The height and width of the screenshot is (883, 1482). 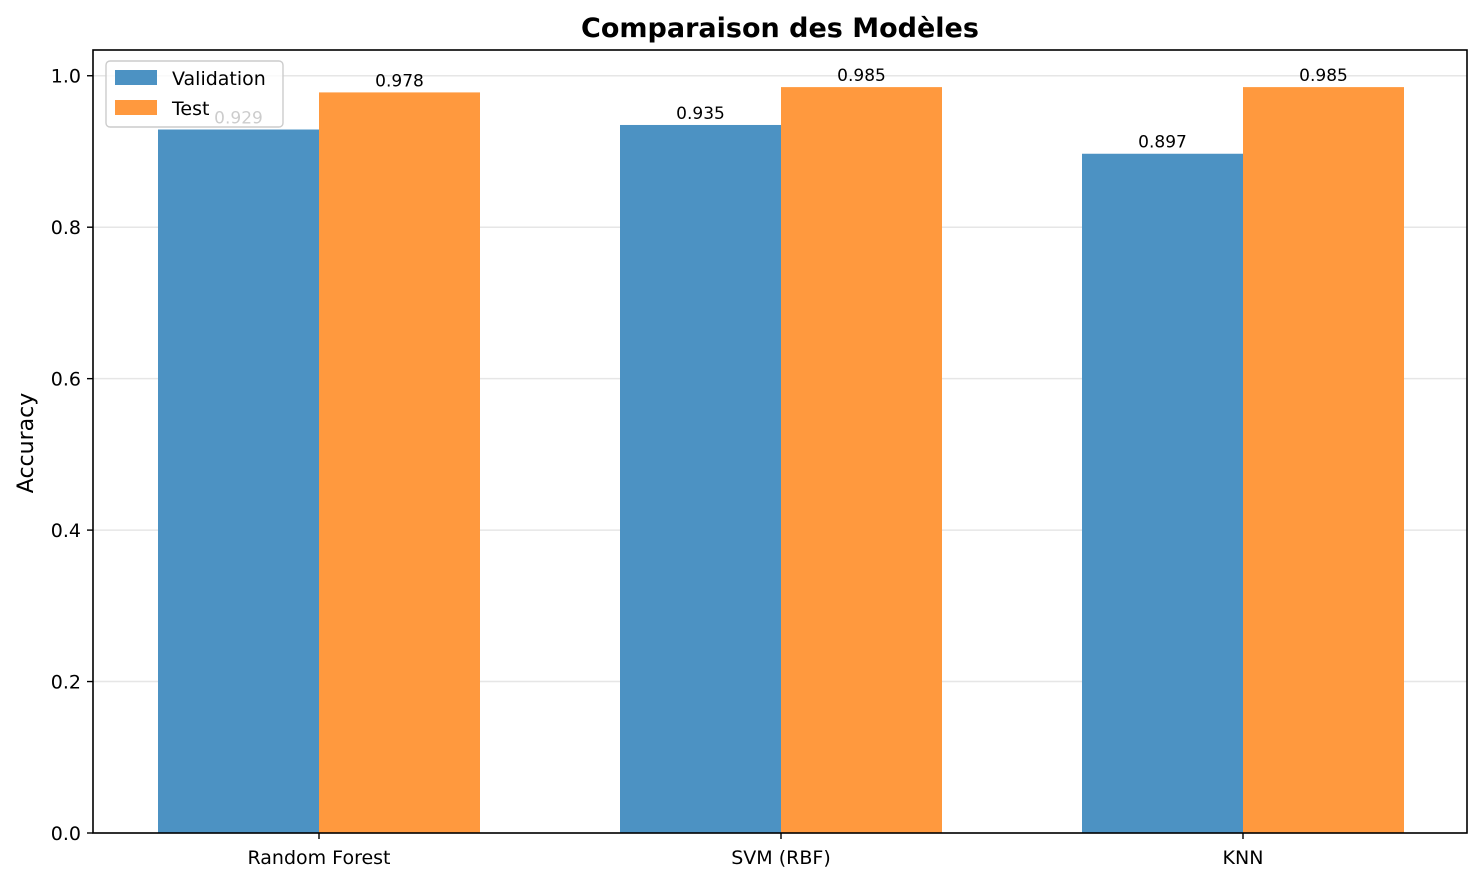 I want to click on y-tick-label: 0.4, so click(x=66, y=531).